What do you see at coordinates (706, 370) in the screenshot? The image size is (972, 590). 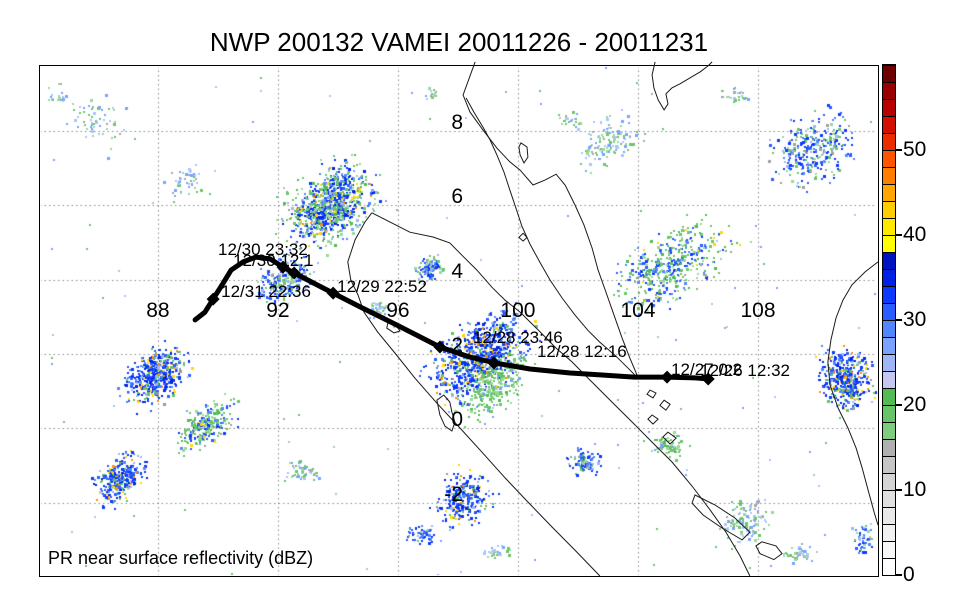 I see `track-time-label: 12/27 0:2` at bounding box center [706, 370].